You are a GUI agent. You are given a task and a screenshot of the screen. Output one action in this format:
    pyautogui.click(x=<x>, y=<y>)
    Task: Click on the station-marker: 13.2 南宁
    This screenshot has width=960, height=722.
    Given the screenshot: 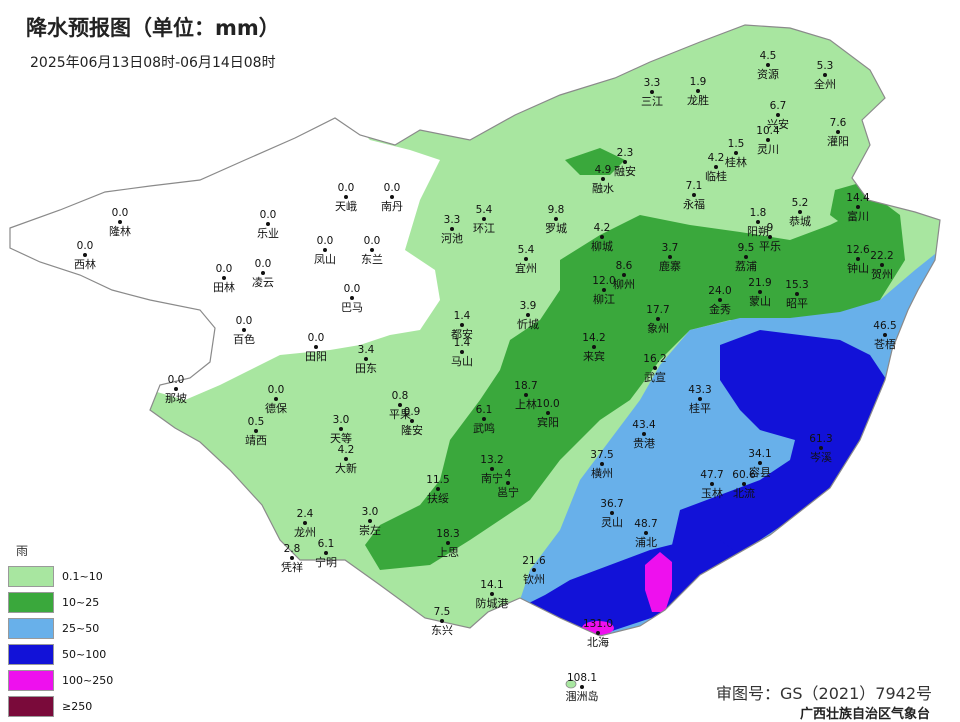 What is the action you would take?
    pyautogui.click(x=491, y=469)
    